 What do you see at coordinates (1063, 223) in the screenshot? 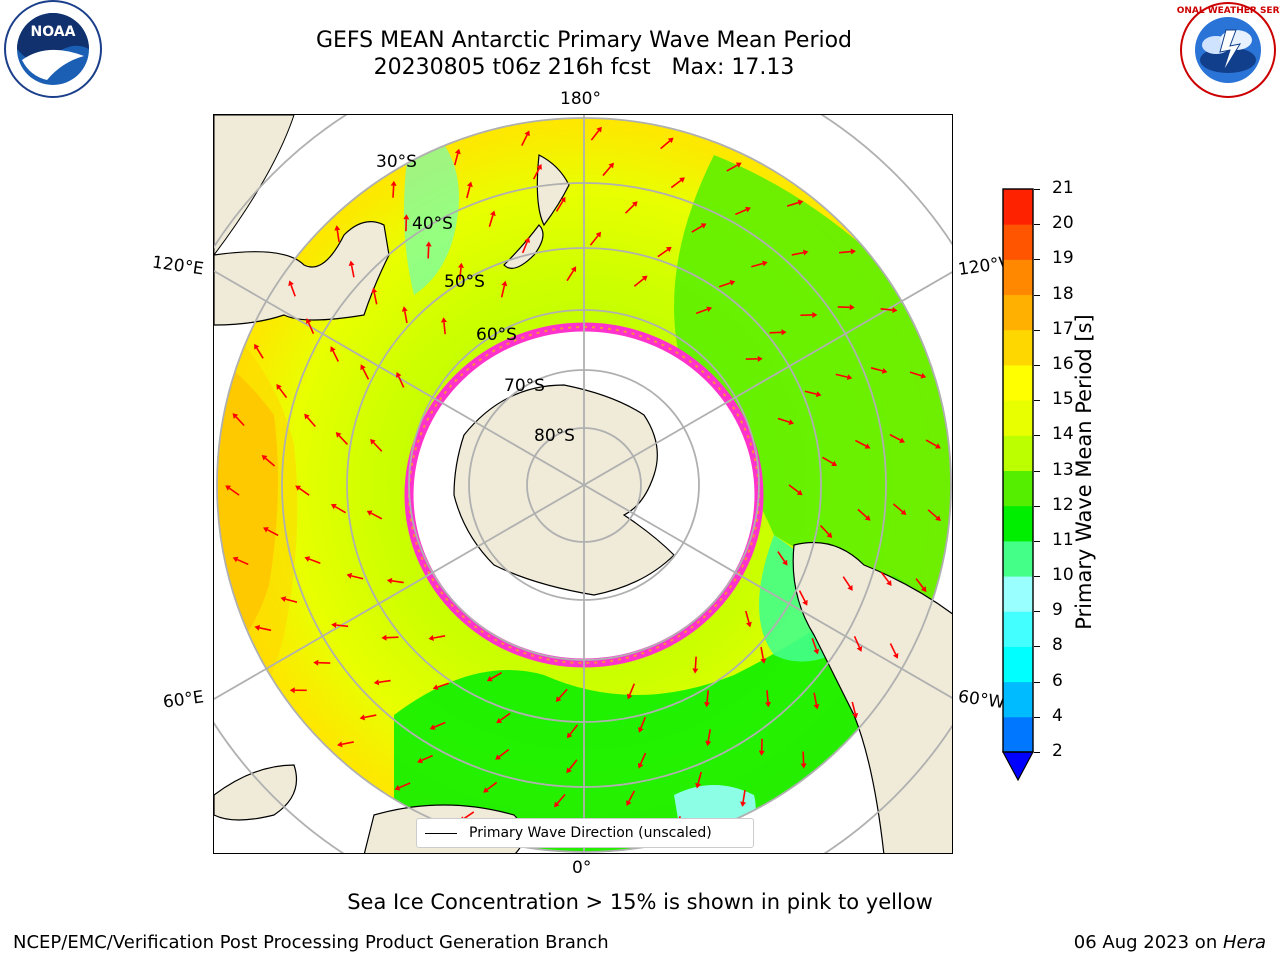
I see `colorbar-tick-label: 20` at bounding box center [1063, 223].